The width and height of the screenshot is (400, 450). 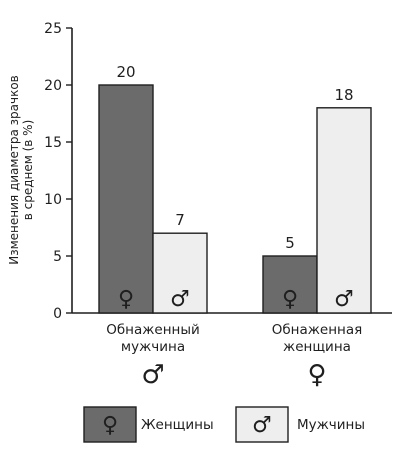 What do you see at coordinates (57, 314) in the screenshot?
I see `y-tick-label-0: 0` at bounding box center [57, 314].